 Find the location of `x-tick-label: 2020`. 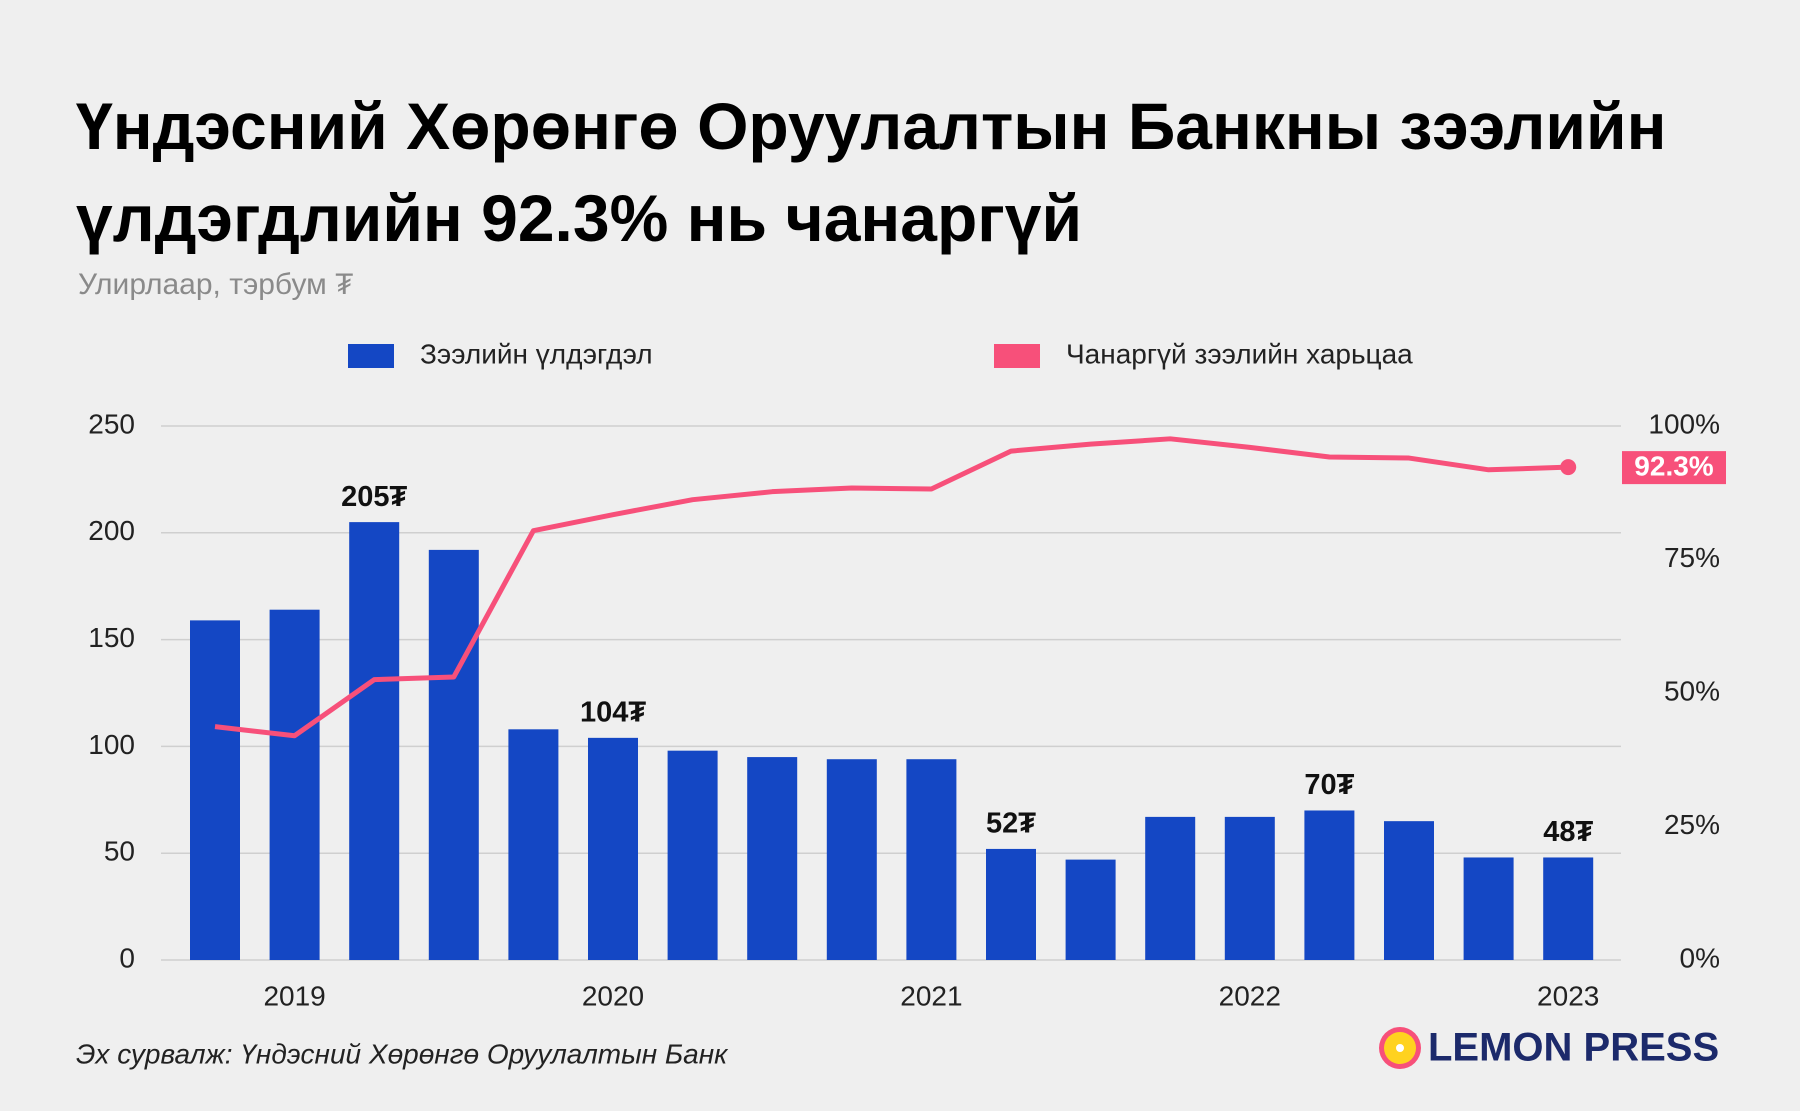

x-tick-label: 2020 is located at coordinates (613, 995).